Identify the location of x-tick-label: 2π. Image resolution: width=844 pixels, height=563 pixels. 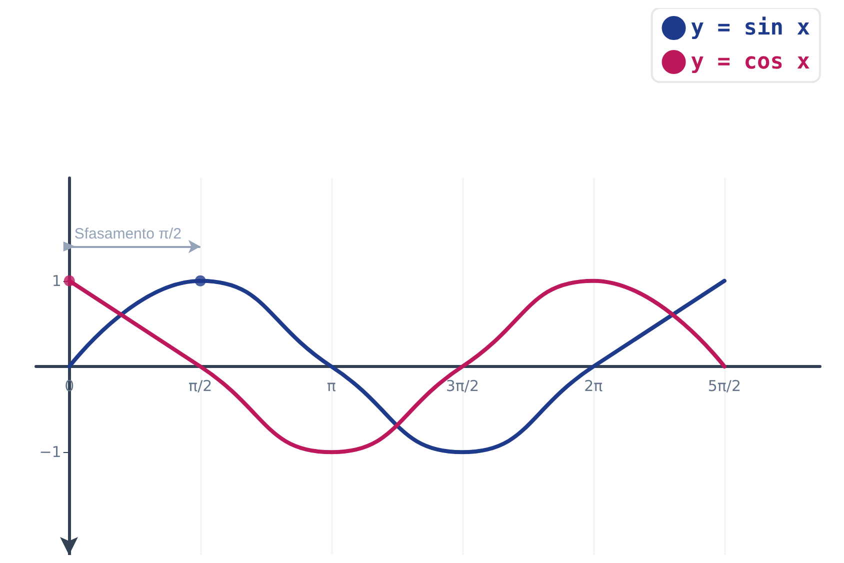
(593, 386).